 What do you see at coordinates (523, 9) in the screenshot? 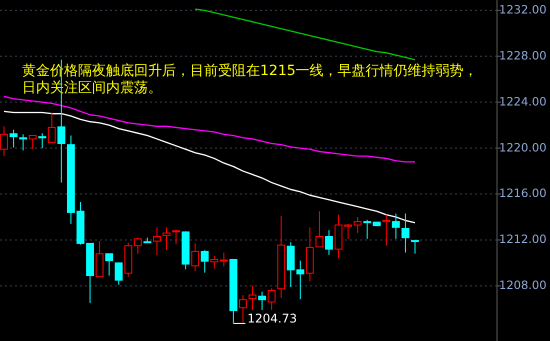
I see `y-tick-label: 1232.00` at bounding box center [523, 9].